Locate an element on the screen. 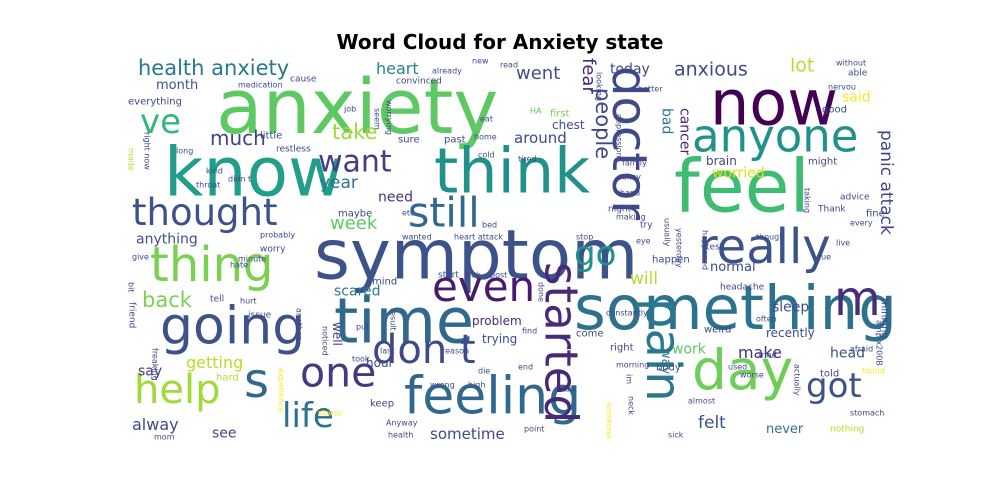  cloud-word: week is located at coordinates (354, 223).